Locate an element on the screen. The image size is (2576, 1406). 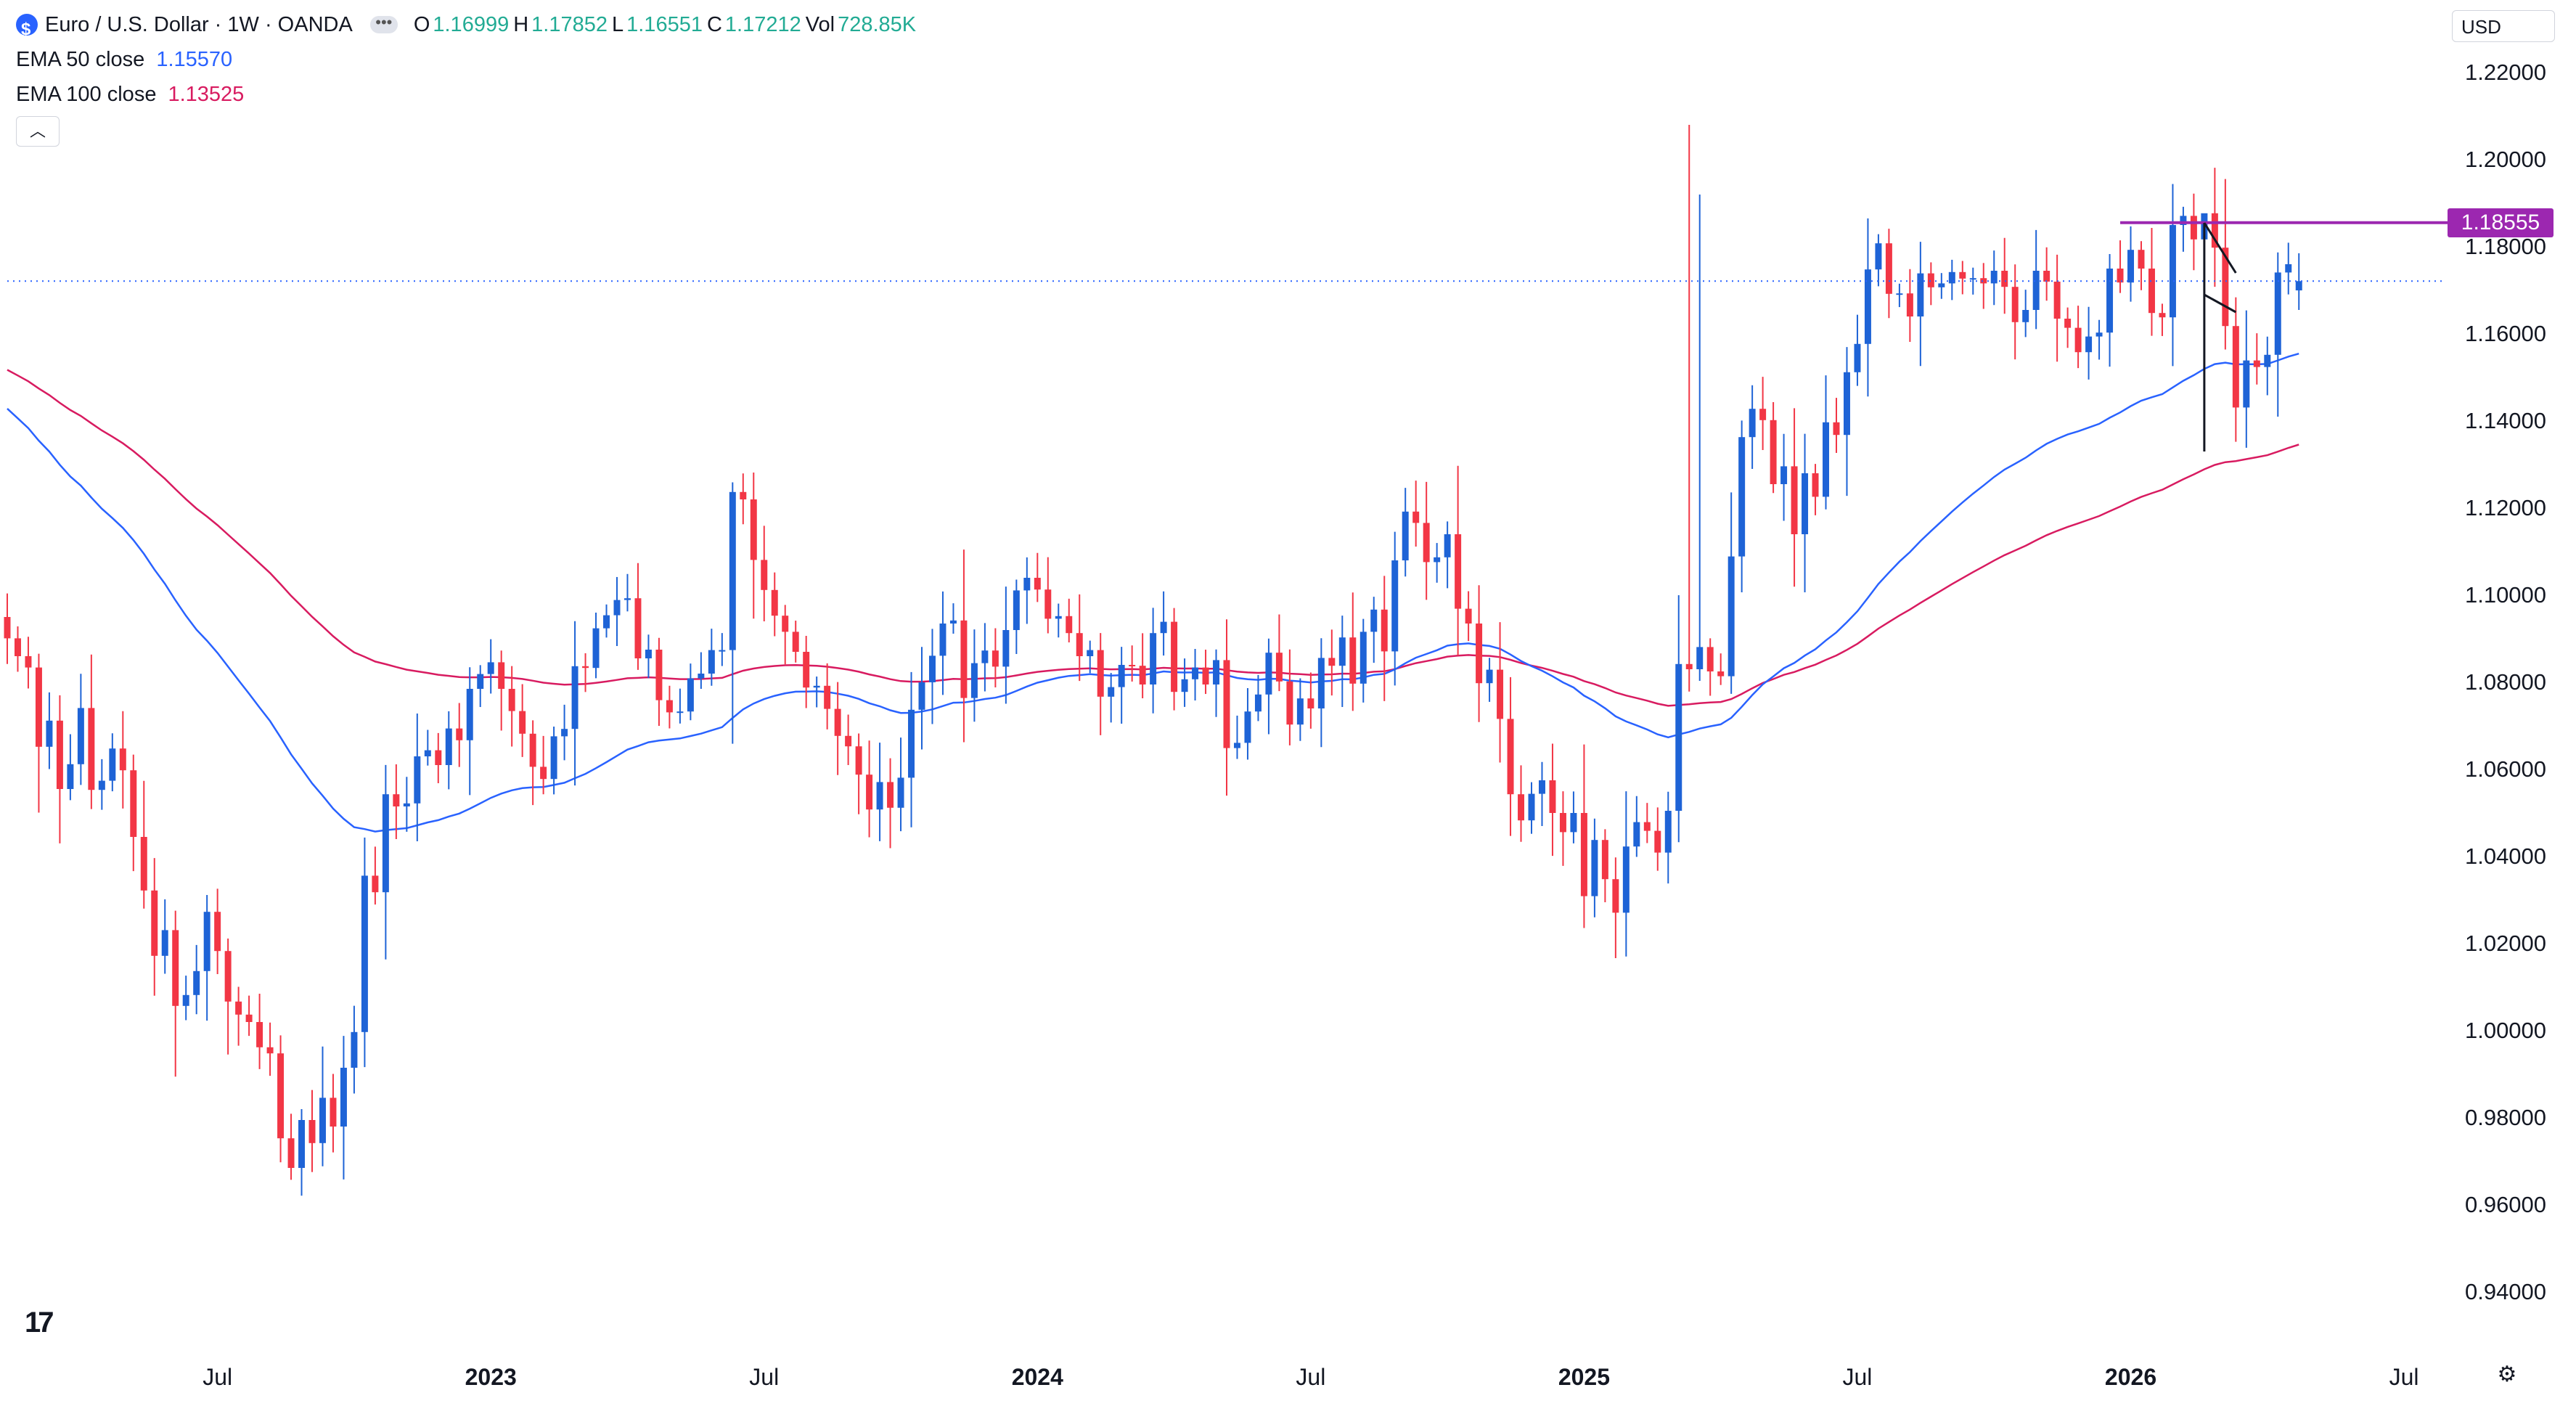
y-tick-label: 1.02000 is located at coordinates (2505, 943).